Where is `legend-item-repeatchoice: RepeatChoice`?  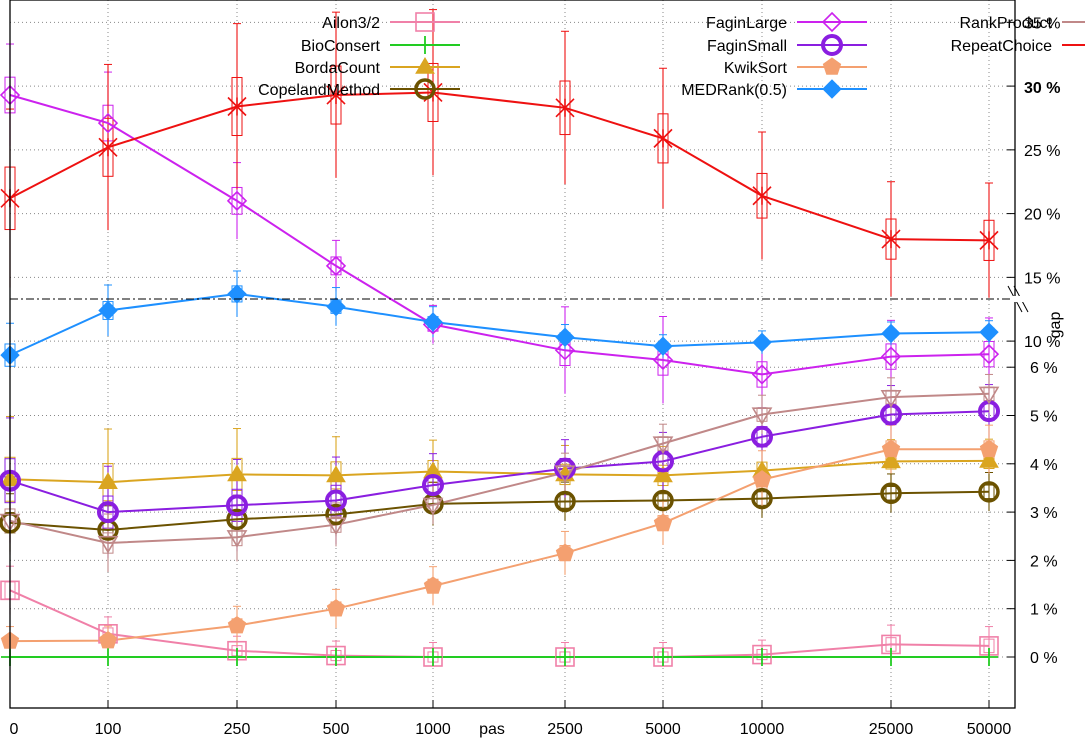 legend-item-repeatchoice: RepeatChoice is located at coordinates (1018, 46).